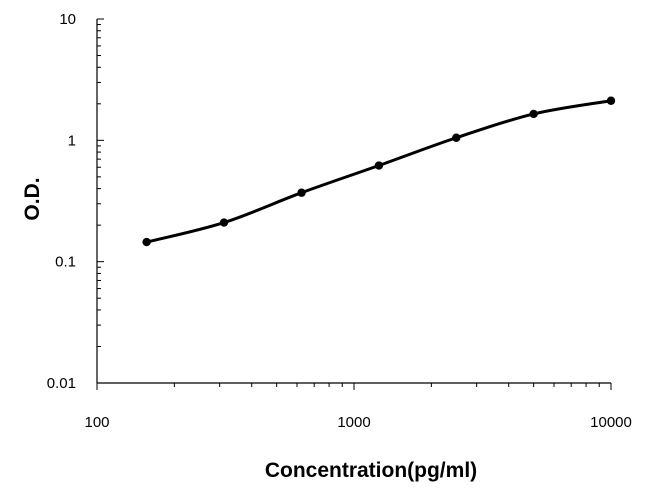 The image size is (650, 494). What do you see at coordinates (65, 262) in the screenshot?
I see `y-tick-label: 0.1` at bounding box center [65, 262].